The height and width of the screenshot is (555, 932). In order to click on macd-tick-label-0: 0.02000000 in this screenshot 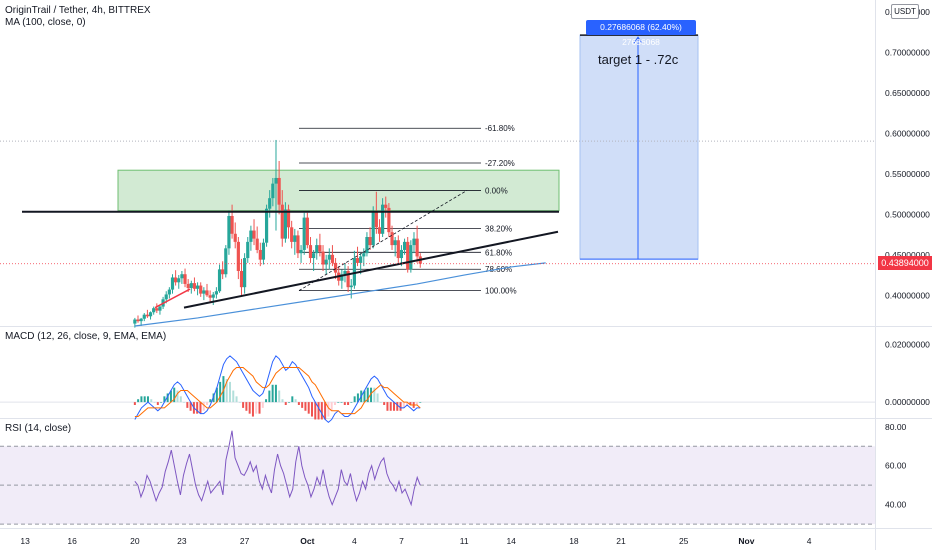, I will do `click(907, 344)`.